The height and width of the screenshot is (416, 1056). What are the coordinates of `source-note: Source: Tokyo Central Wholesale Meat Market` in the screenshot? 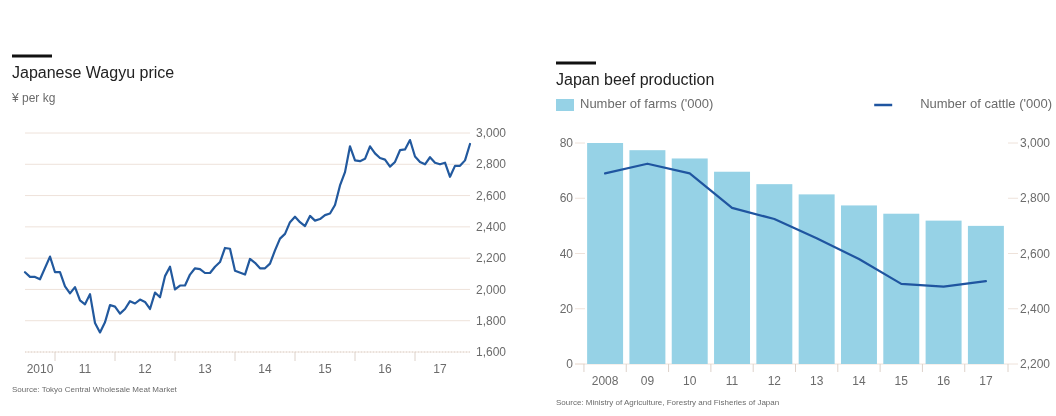 It's located at (95, 389).